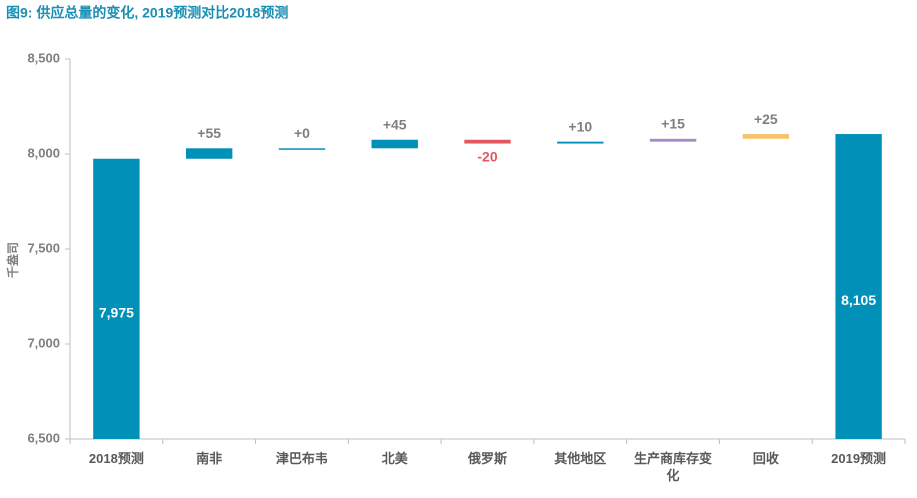 The image size is (917, 498). Describe the element at coordinates (580, 458) in the screenshot. I see `x-tick-label: 其他地区` at that location.